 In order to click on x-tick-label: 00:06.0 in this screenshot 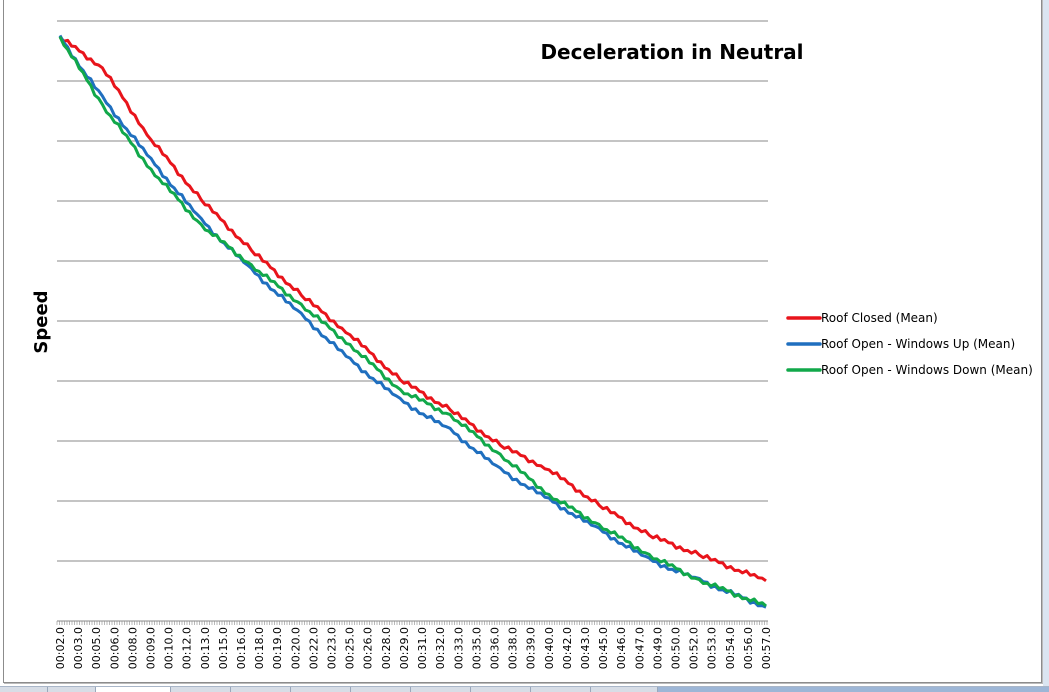, I will do `click(114, 648)`.